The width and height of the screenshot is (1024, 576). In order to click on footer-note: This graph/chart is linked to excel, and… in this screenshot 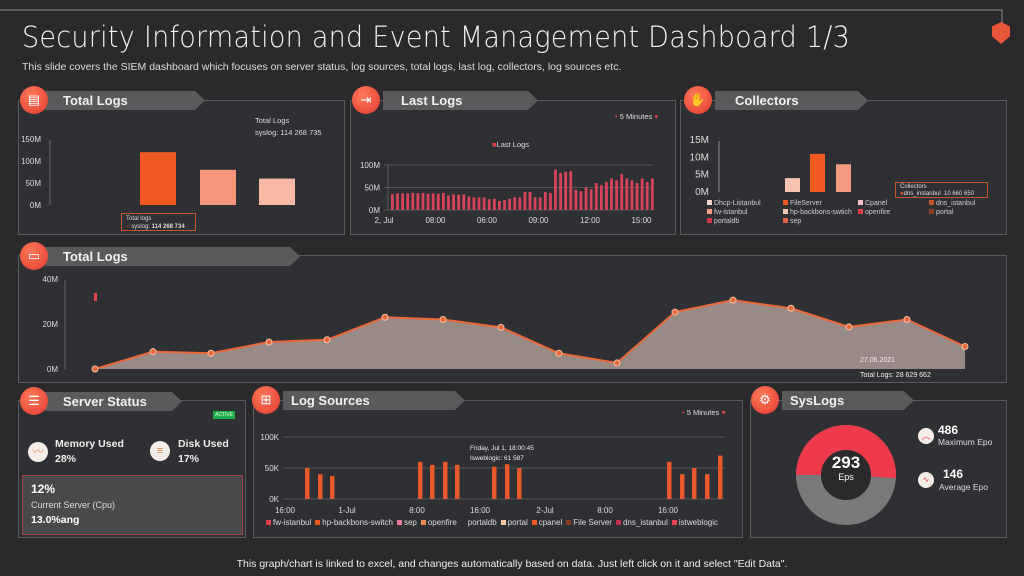, I will do `click(512, 564)`.